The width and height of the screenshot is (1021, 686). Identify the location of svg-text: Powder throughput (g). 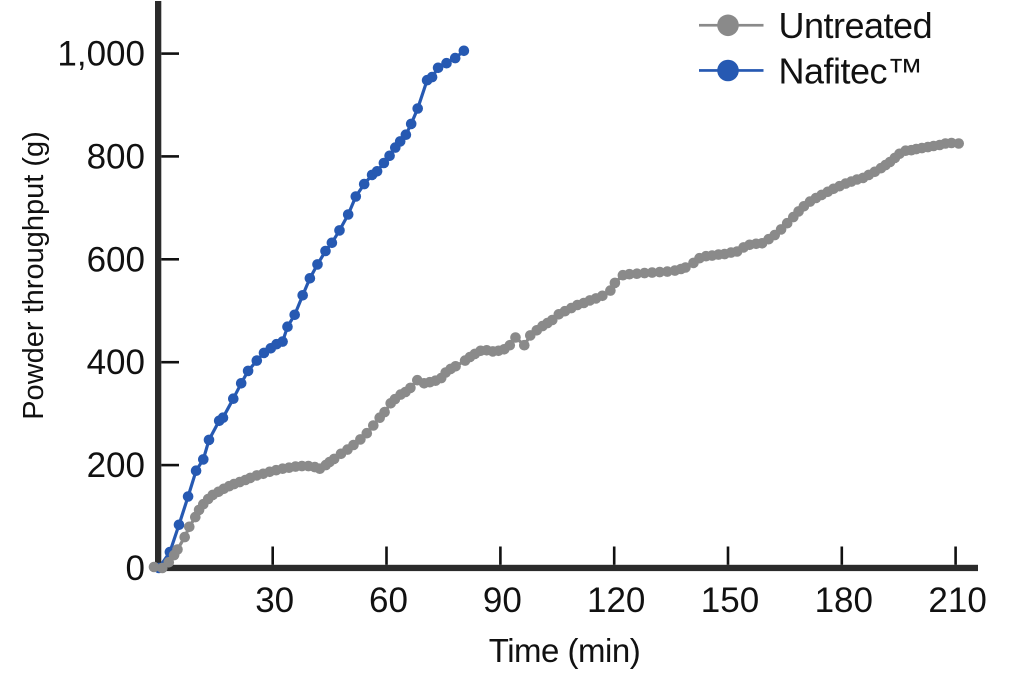
(34, 275).